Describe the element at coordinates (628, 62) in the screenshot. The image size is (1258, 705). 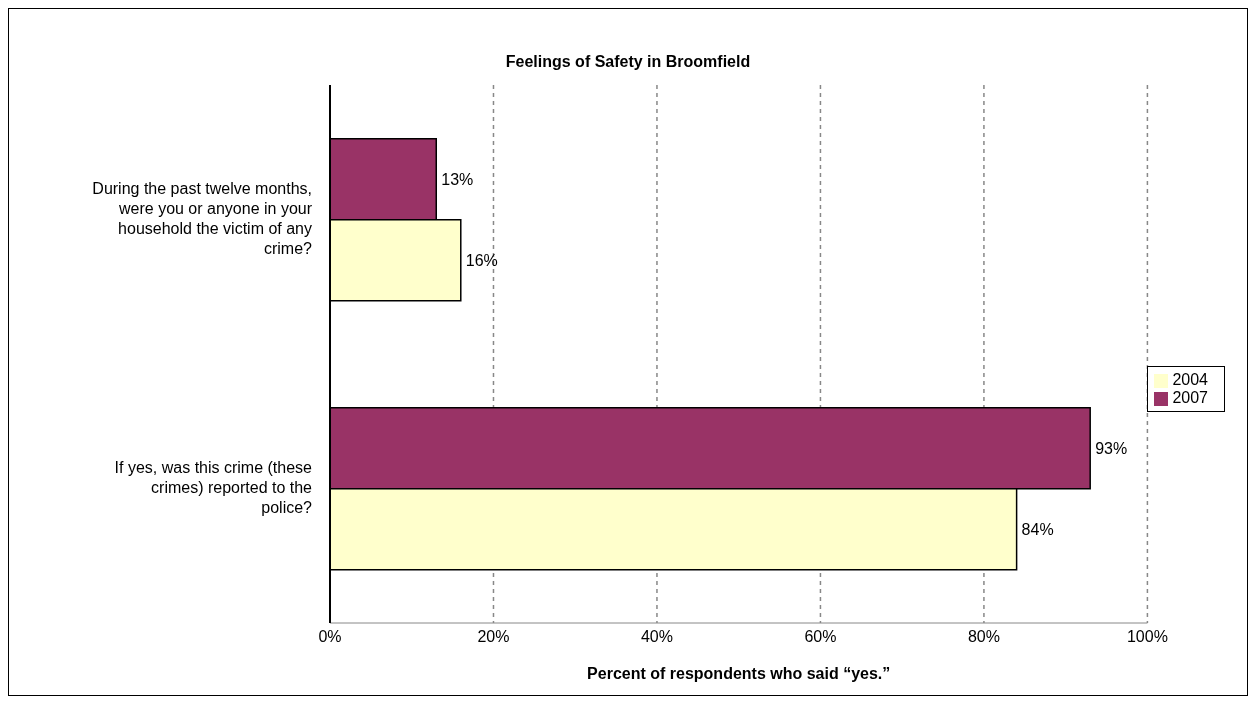
I see `chart-title: Feelings of Safety in Broomfield` at that location.